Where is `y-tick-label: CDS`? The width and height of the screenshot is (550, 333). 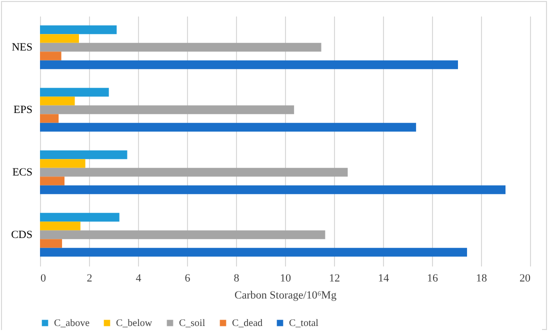
y-tick-label: CDS is located at coordinates (21, 234).